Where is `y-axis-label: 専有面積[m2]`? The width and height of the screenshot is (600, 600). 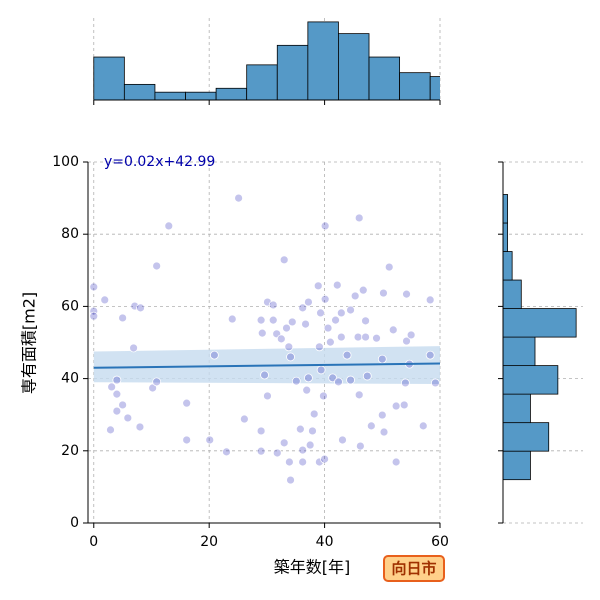 y-axis-label: 専有面積[m2] is located at coordinates (29, 343).